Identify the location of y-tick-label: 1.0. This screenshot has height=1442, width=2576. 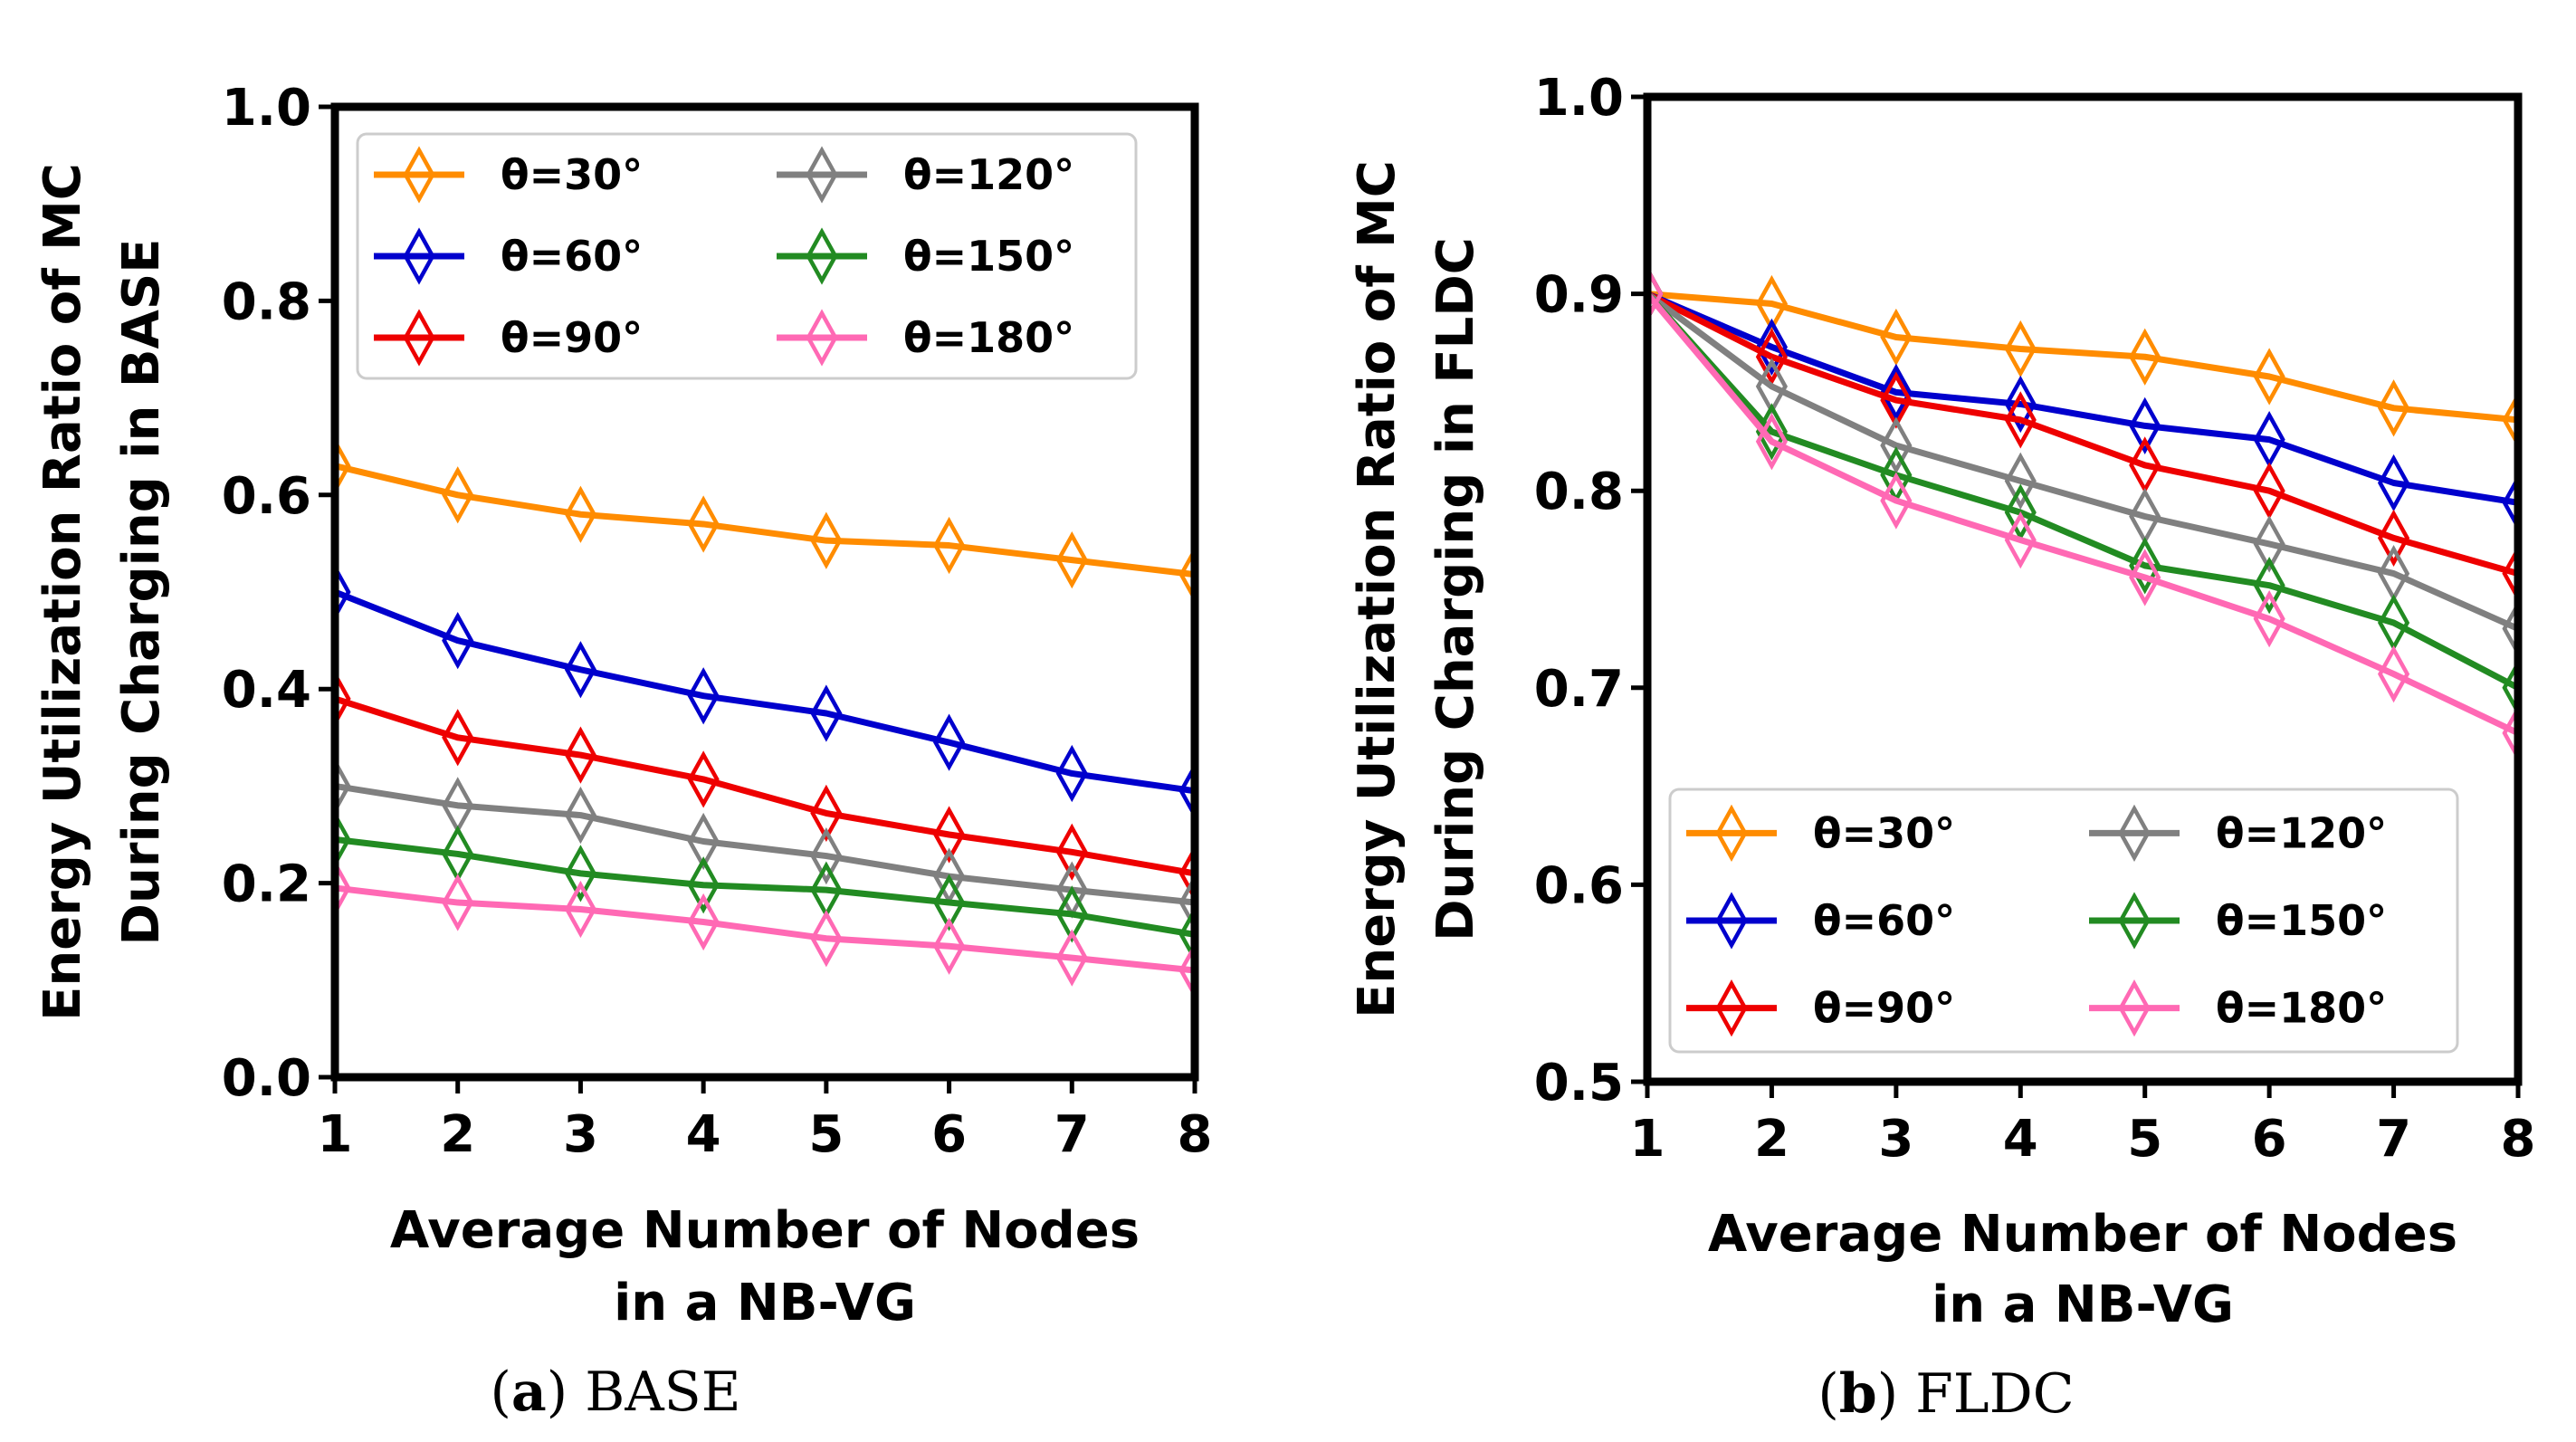
(1579, 98).